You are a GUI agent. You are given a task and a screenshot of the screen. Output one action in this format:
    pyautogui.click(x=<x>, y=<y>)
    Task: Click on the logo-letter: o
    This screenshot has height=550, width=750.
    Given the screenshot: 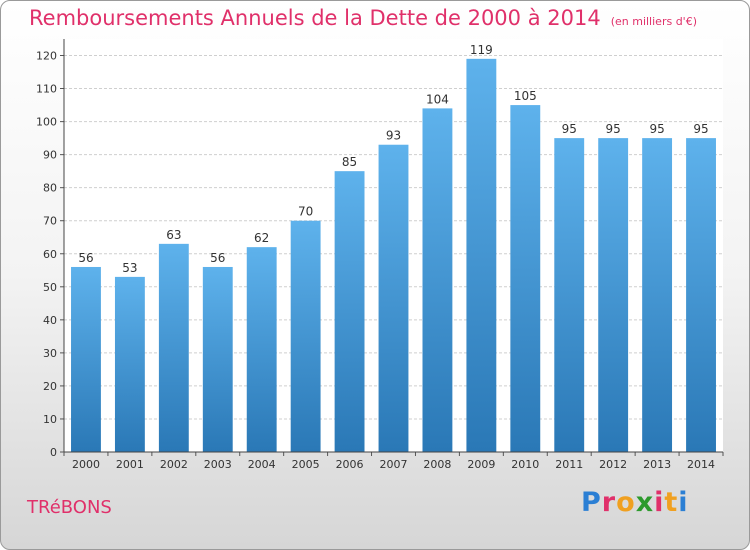 What is the action you would take?
    pyautogui.click(x=626, y=502)
    